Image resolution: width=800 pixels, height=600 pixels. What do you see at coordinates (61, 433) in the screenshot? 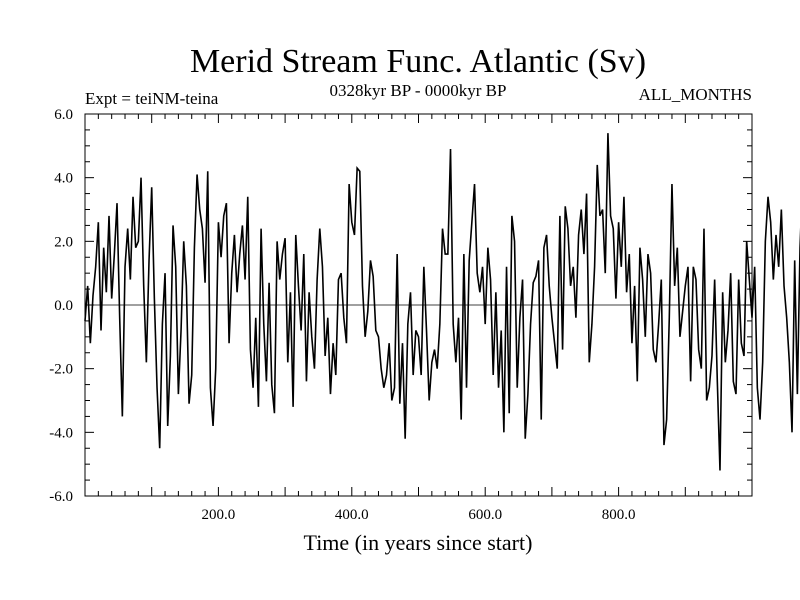
I see `y-tick-label: -4.0` at bounding box center [61, 433].